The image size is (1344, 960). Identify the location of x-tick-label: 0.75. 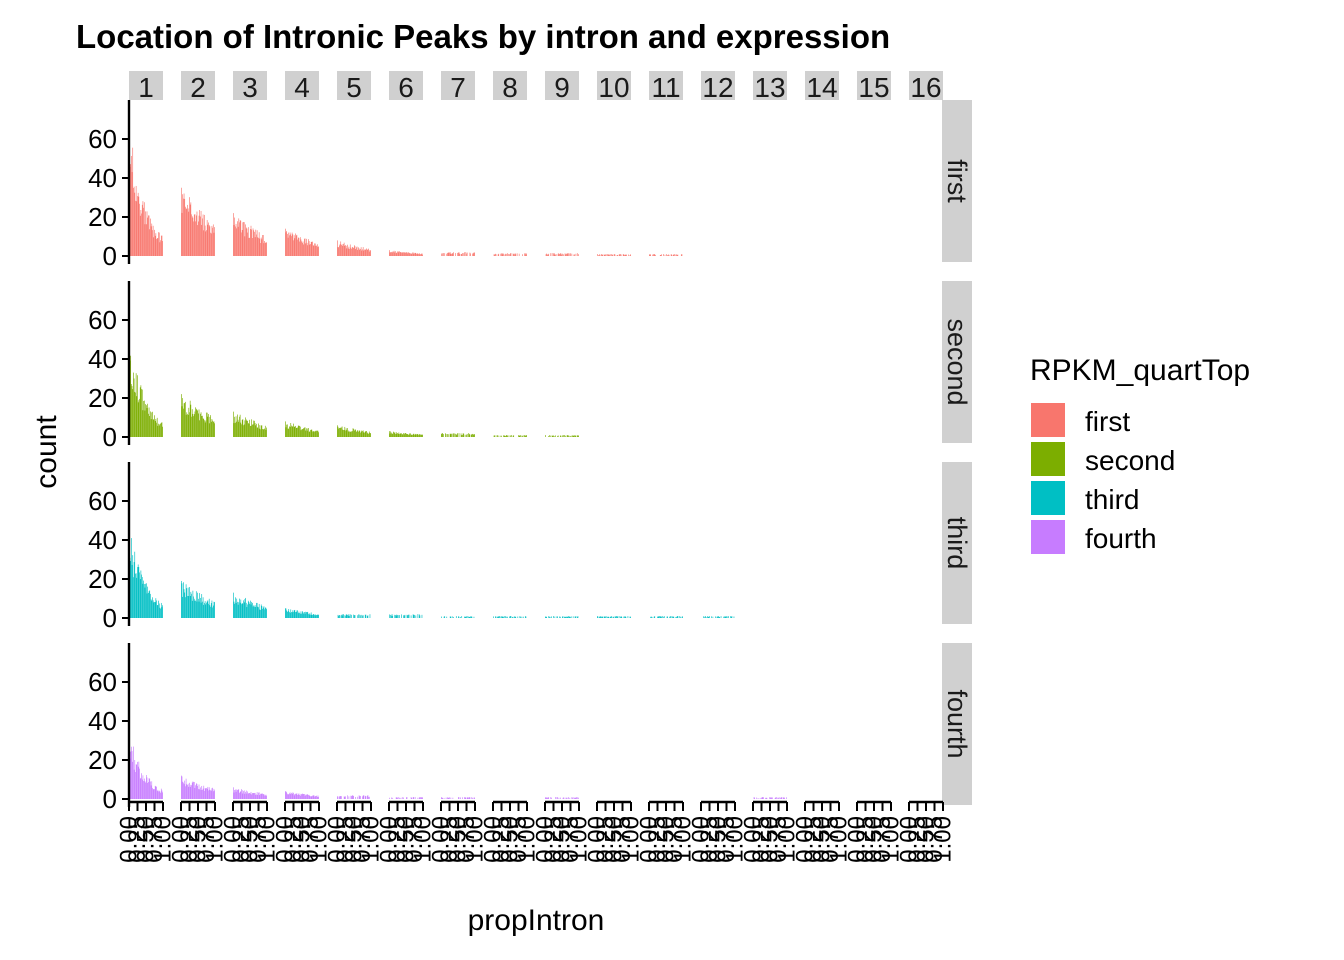
(726, 839).